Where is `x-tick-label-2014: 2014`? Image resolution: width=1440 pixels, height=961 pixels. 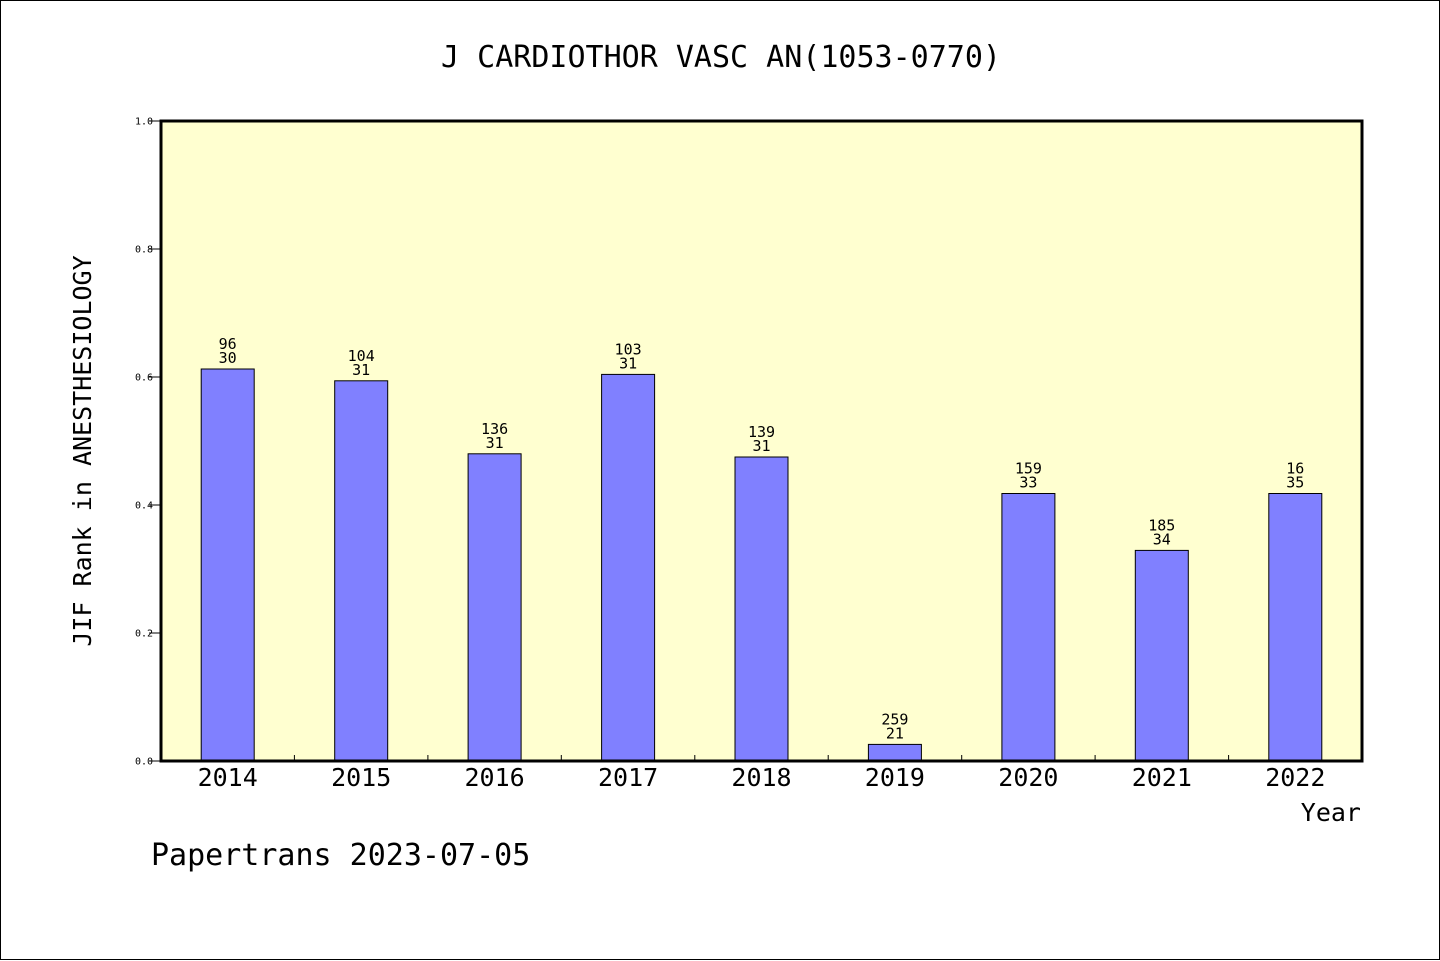 x-tick-label-2014: 2014 is located at coordinates (228, 777).